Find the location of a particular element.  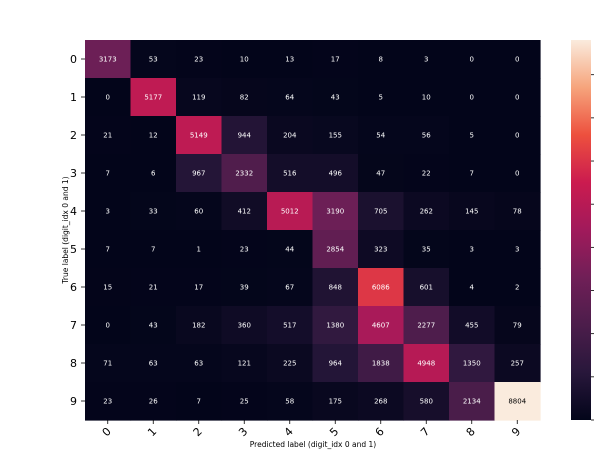

y-axis-label: True label (digit_idx 0 and 1) is located at coordinates (65, 230).